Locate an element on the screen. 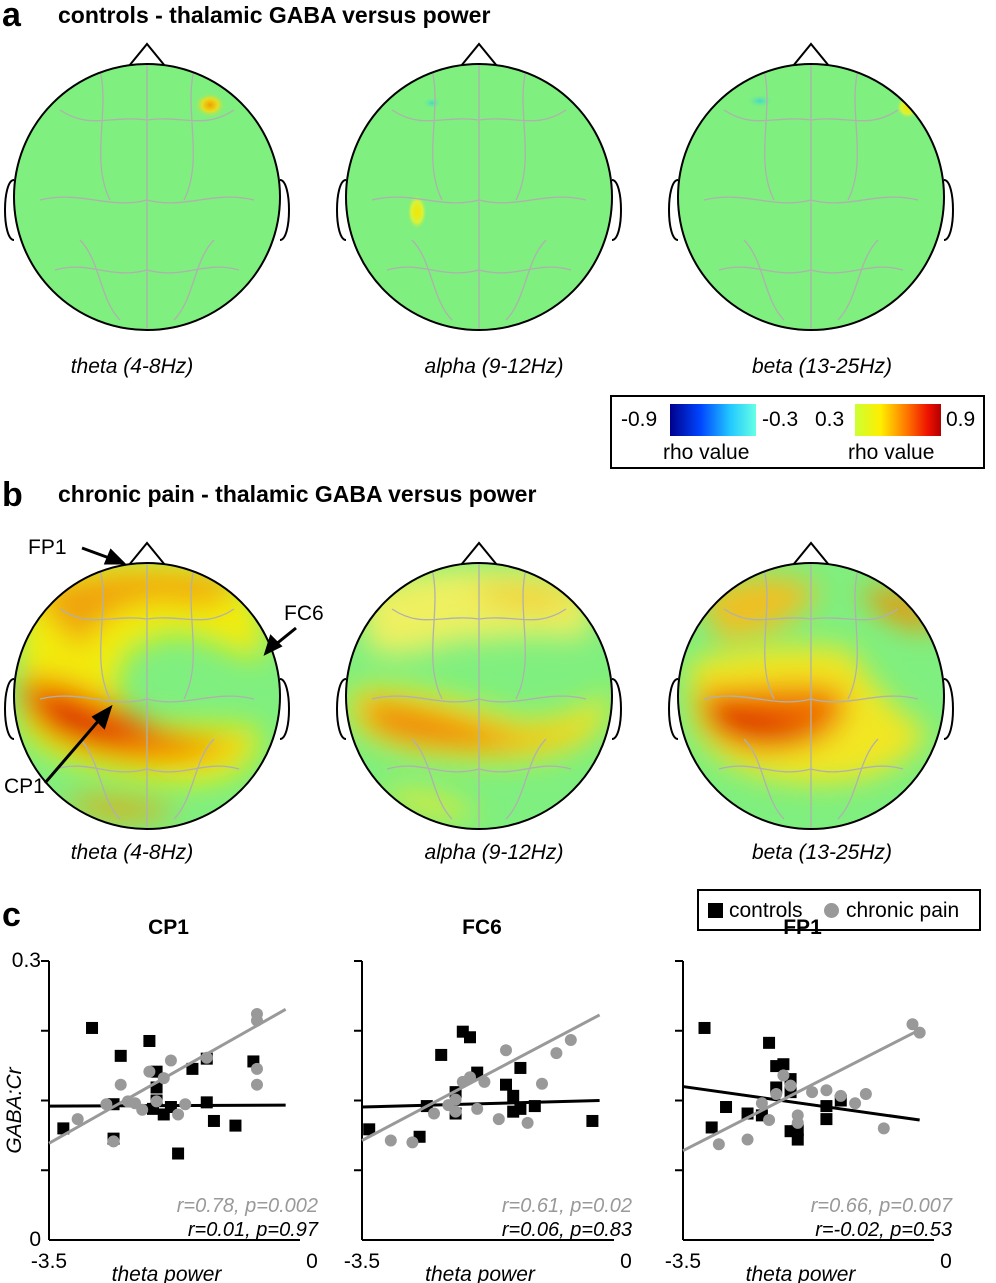  panel-letter-c: c is located at coordinates (11, 915).